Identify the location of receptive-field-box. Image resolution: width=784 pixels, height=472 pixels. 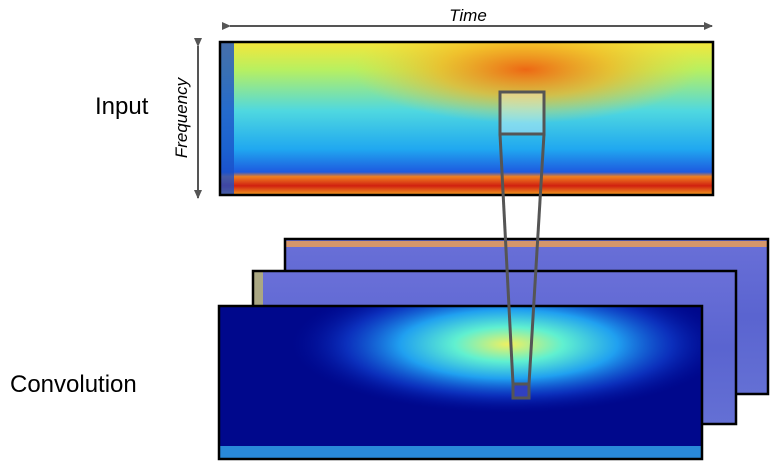
(522, 113).